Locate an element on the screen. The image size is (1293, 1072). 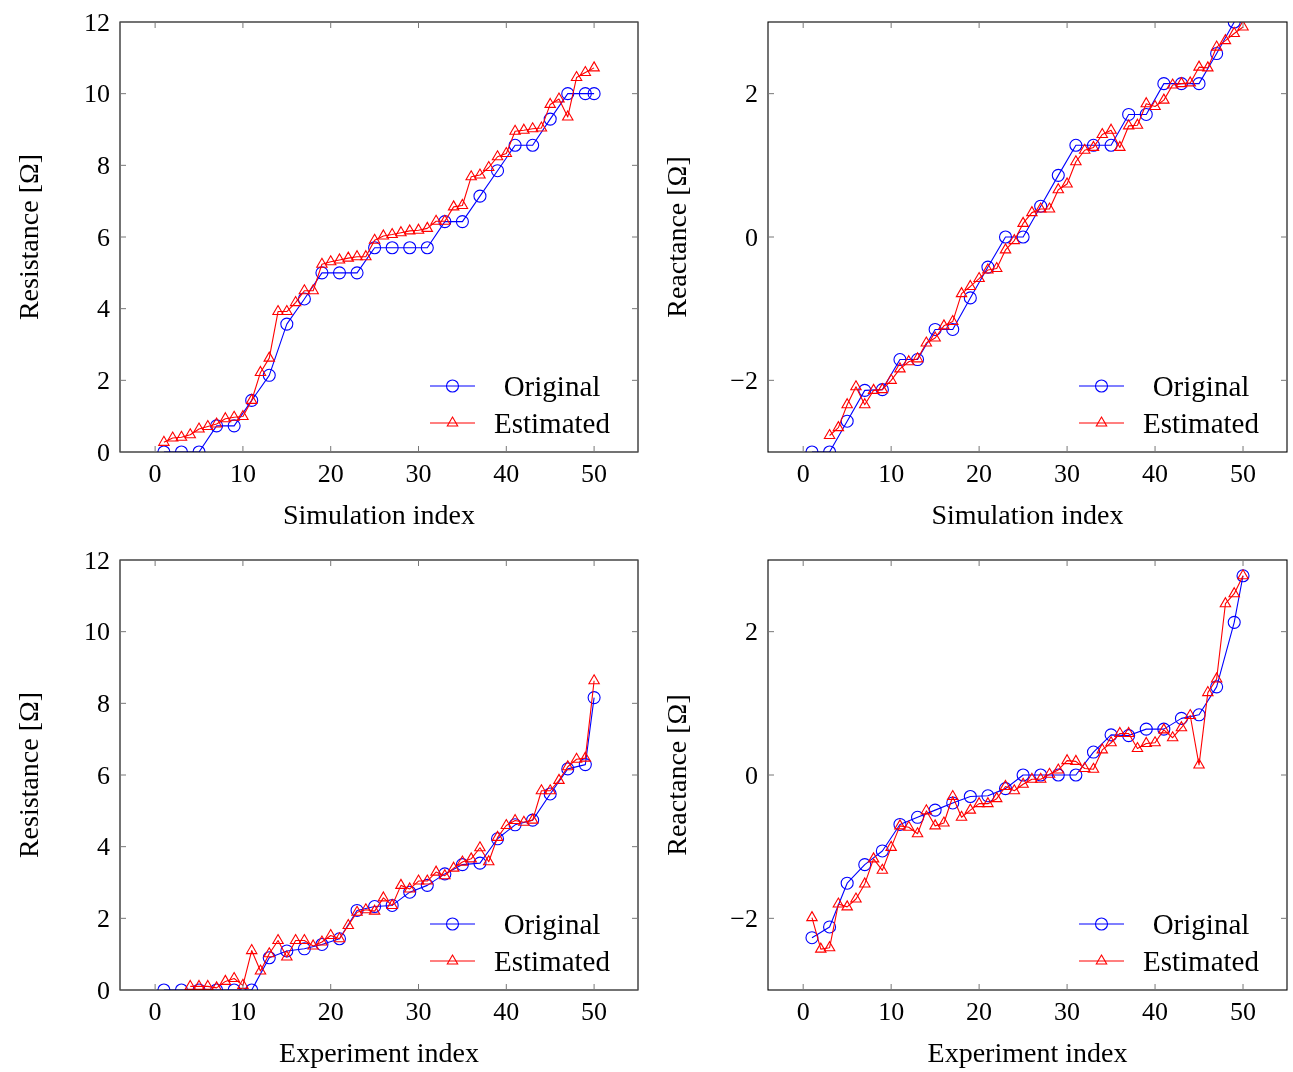
legend-label: Estimated is located at coordinates (552, 961).